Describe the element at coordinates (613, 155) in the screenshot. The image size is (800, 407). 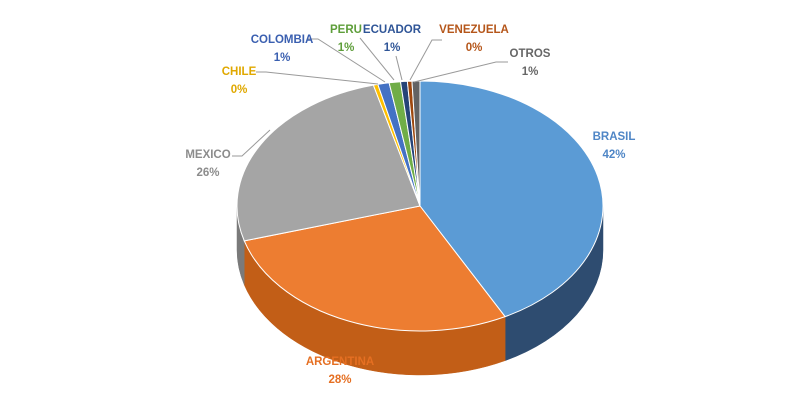
I see `slice-percent-brasil: 42%` at that location.